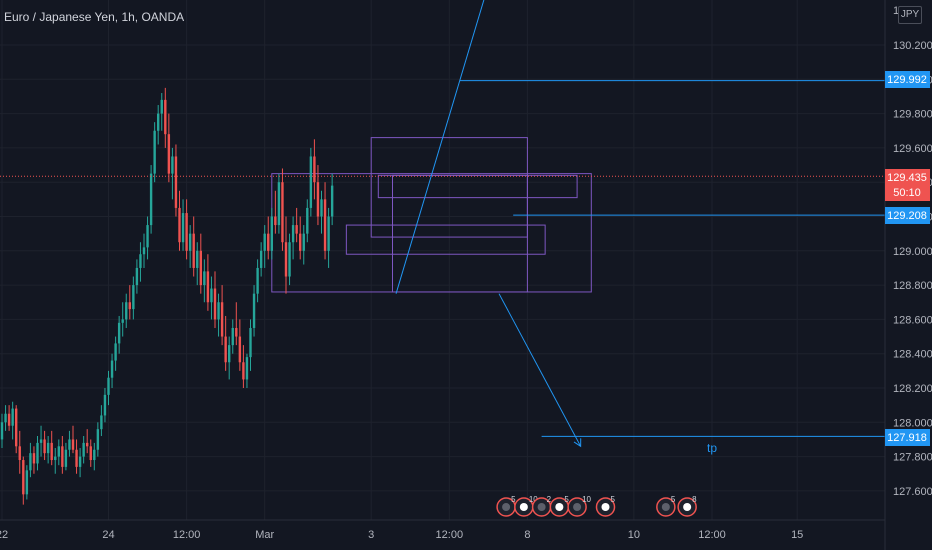 This screenshot has height=550, width=932. Describe the element at coordinates (912, 46) in the screenshot. I see `price-tick-label: 130.200` at that location.